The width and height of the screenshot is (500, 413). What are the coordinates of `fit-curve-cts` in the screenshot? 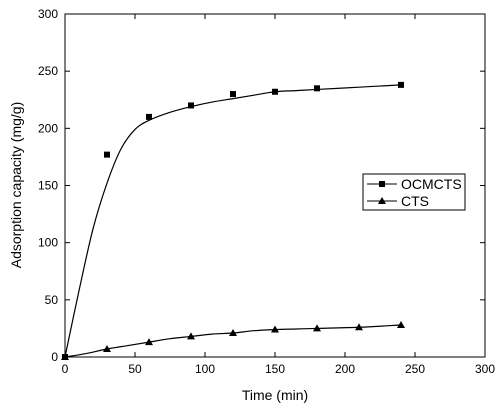 It's located at (233, 341).